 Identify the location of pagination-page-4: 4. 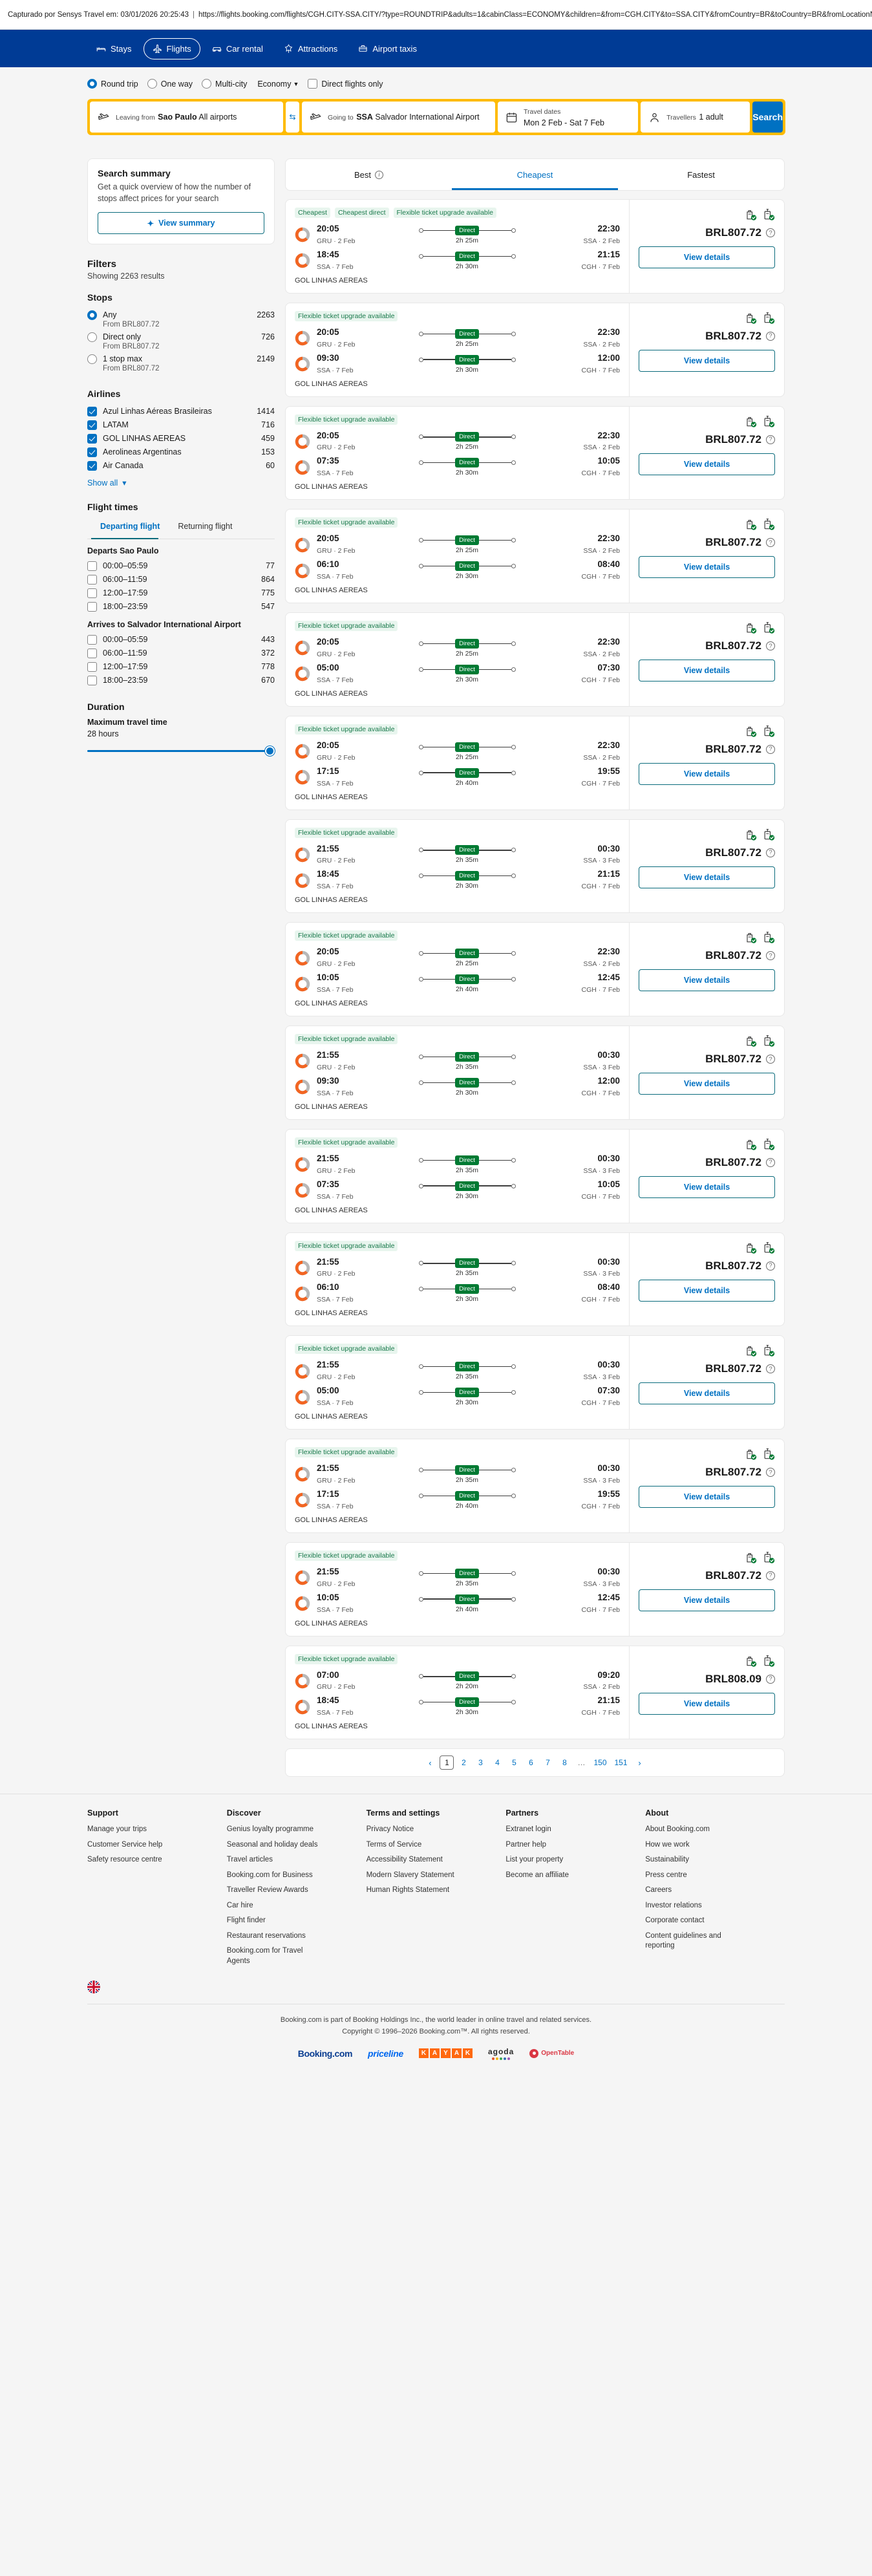
(497, 1763).